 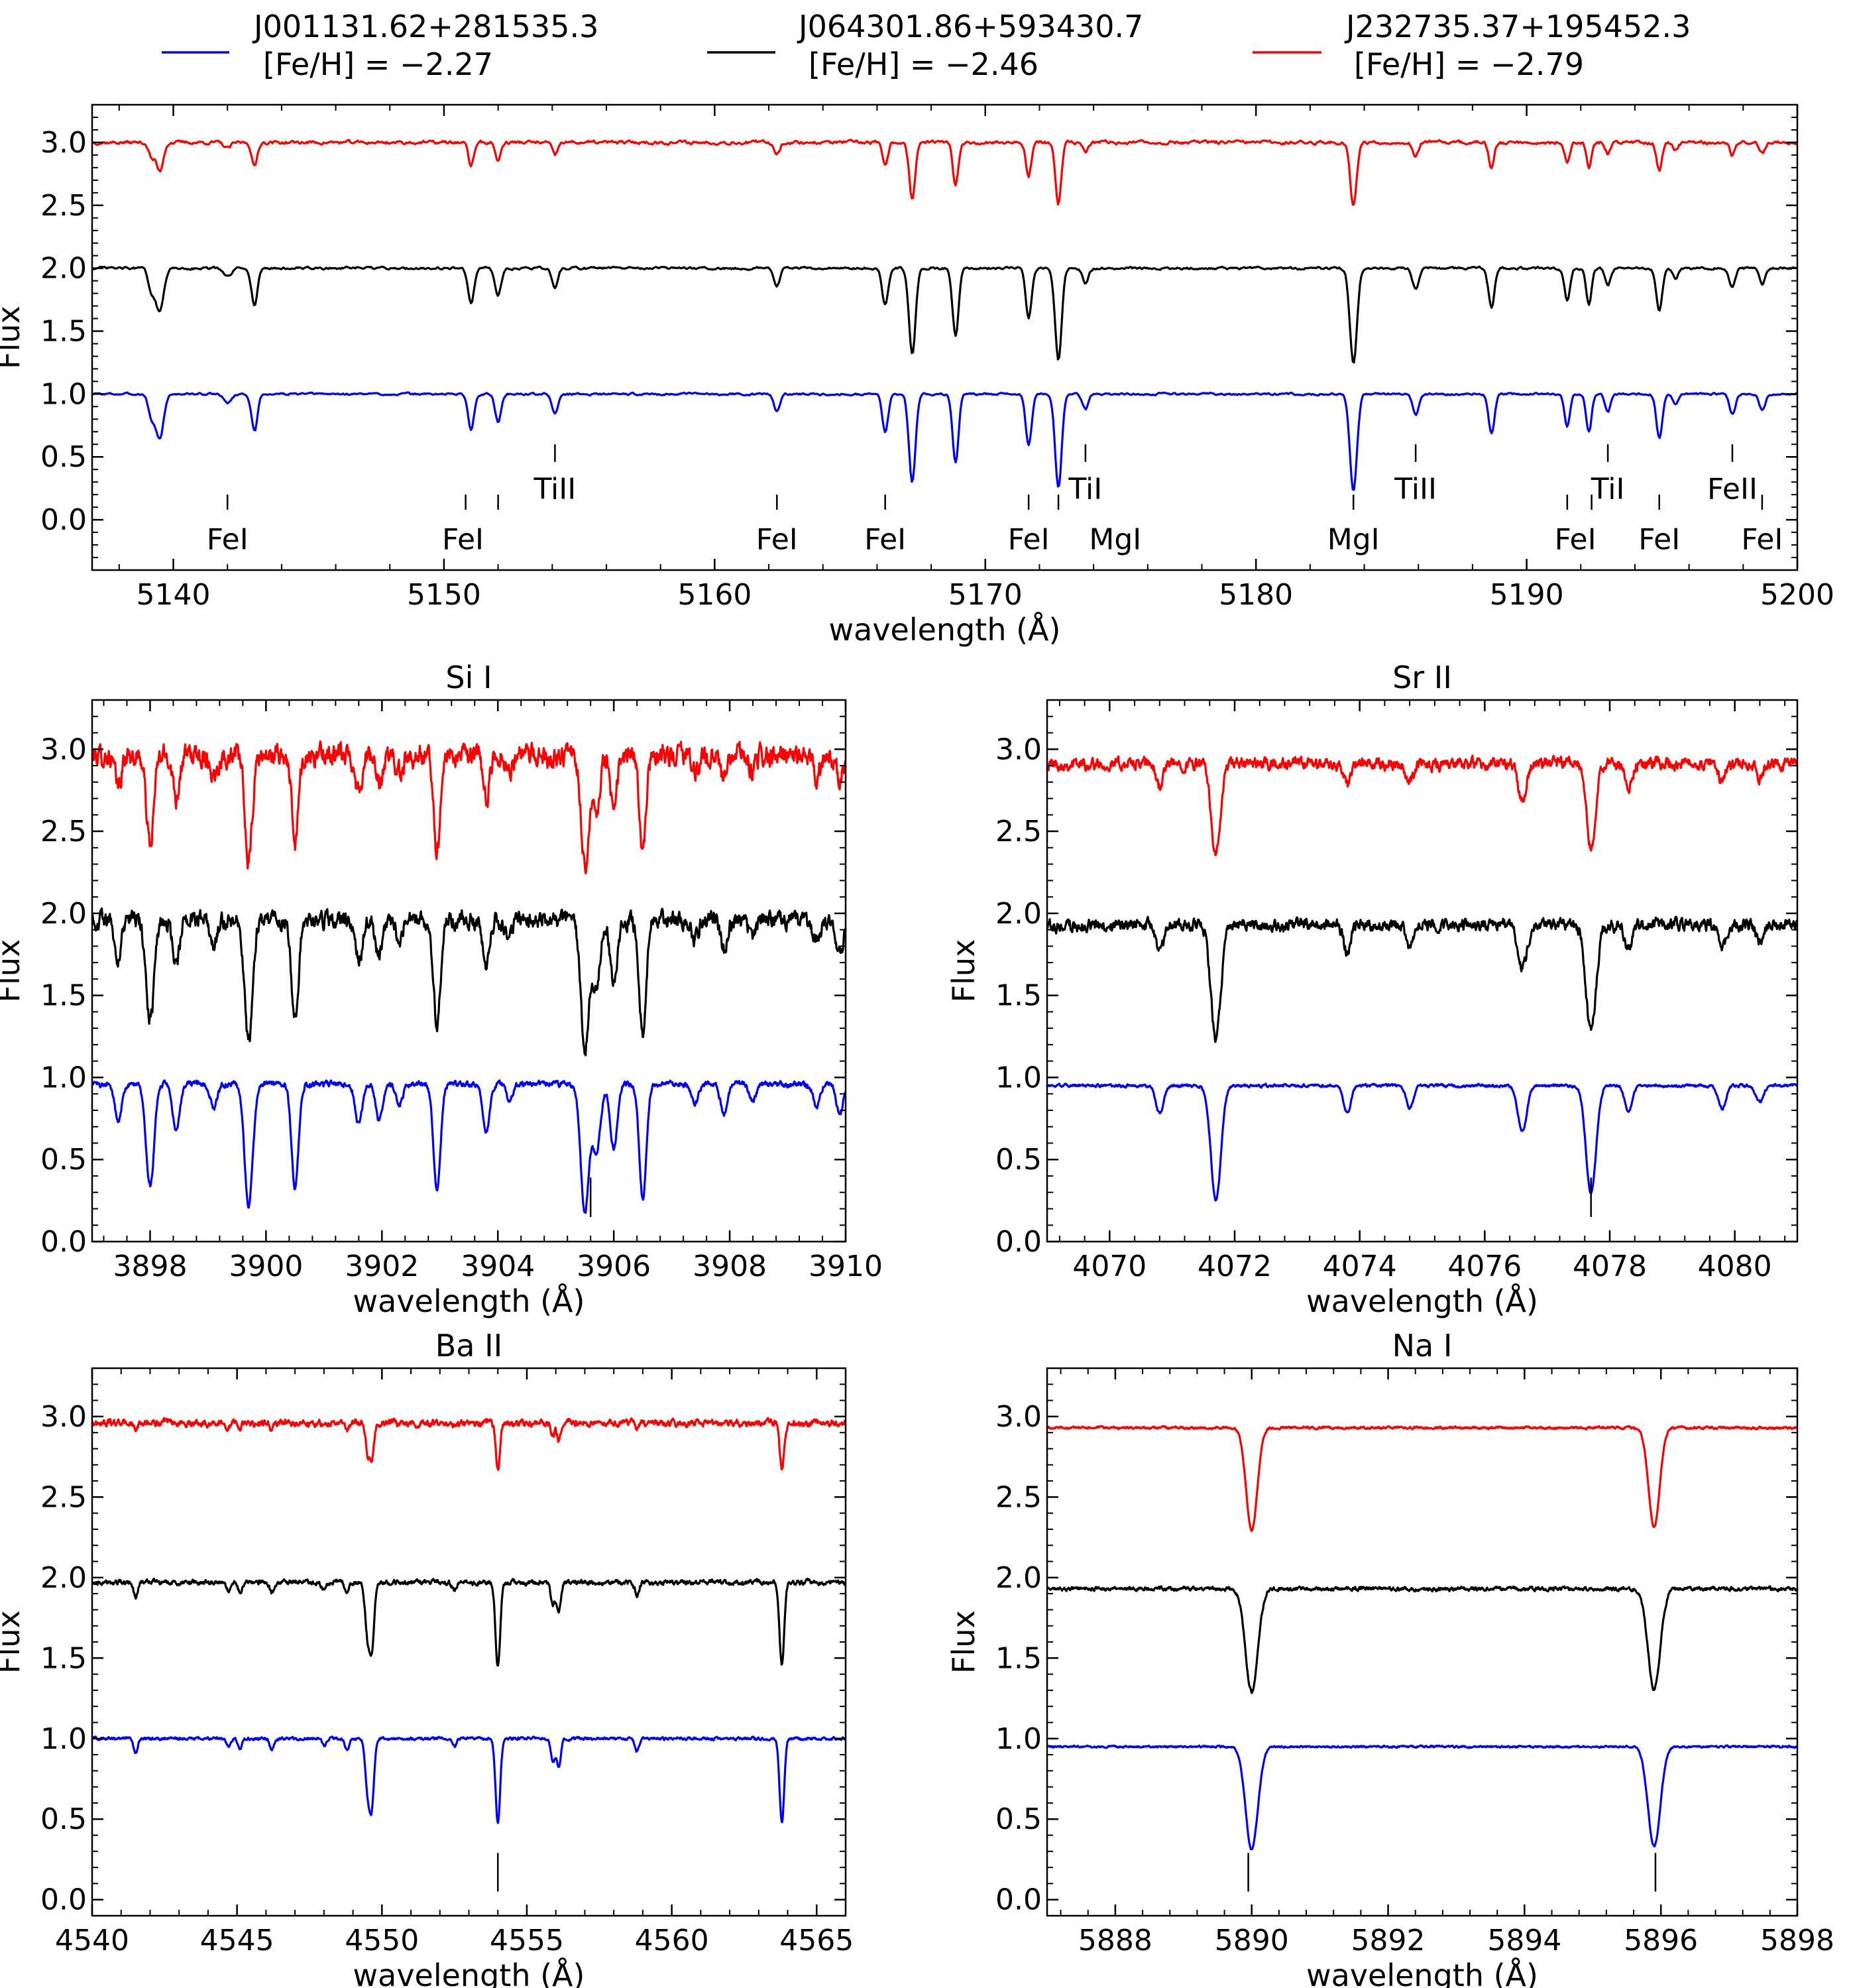 What do you see at coordinates (1252, 1941) in the screenshot?
I see `x-tick-label: 5890` at bounding box center [1252, 1941].